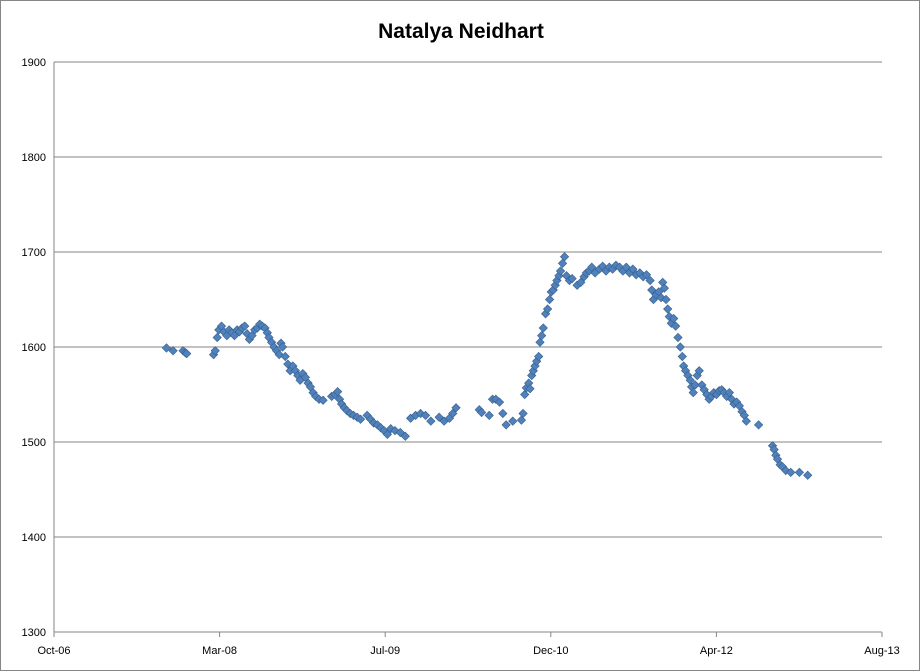 The image size is (920, 671). Describe the element at coordinates (385, 651) in the screenshot. I see `x-tick-label: Jul-09` at that location.